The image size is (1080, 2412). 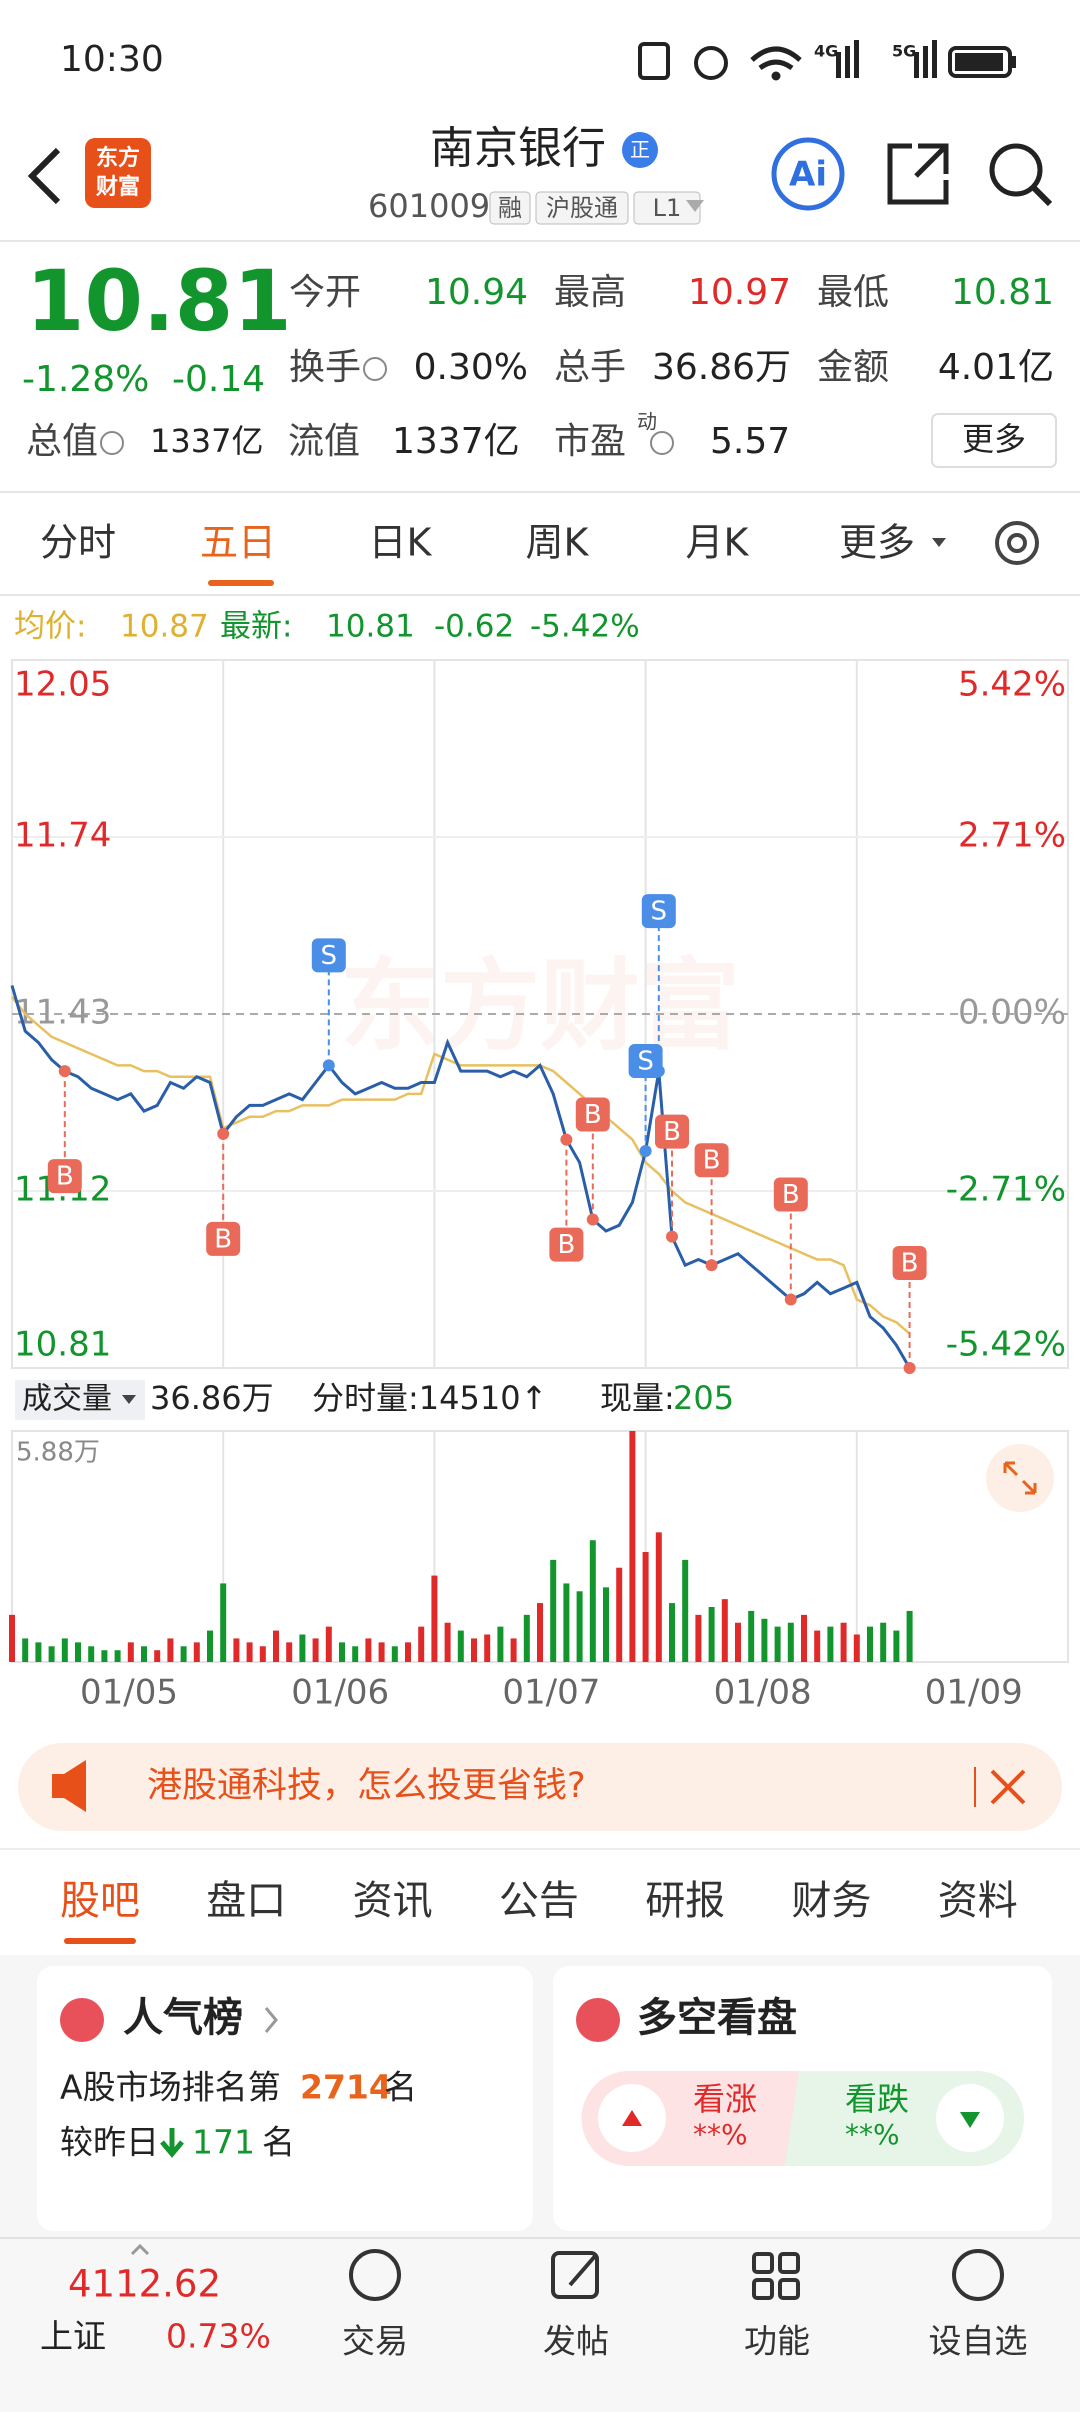 What do you see at coordinates (539, 1901) in the screenshot?
I see `sub-tab: 公告` at bounding box center [539, 1901].